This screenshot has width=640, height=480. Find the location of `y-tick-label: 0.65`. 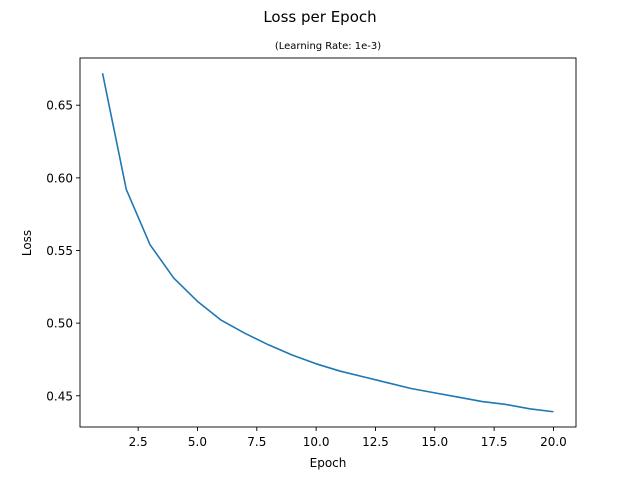

y-tick-label: 0.65 is located at coordinates (59, 106).